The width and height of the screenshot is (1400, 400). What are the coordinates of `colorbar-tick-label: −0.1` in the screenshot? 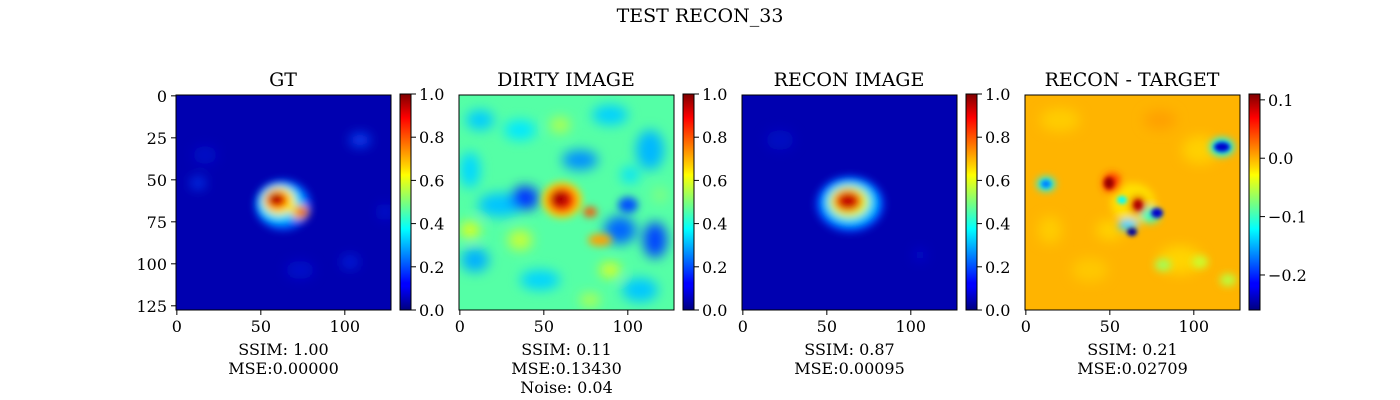 It's located at (1287, 217).